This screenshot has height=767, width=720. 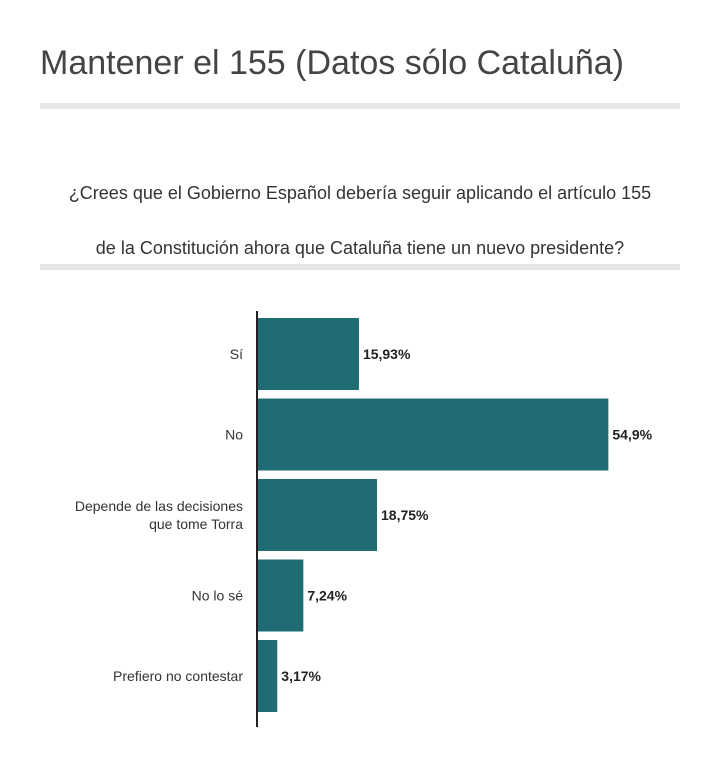 What do you see at coordinates (632, 435) in the screenshot?
I see `value-label-1: 54,9%` at bounding box center [632, 435].